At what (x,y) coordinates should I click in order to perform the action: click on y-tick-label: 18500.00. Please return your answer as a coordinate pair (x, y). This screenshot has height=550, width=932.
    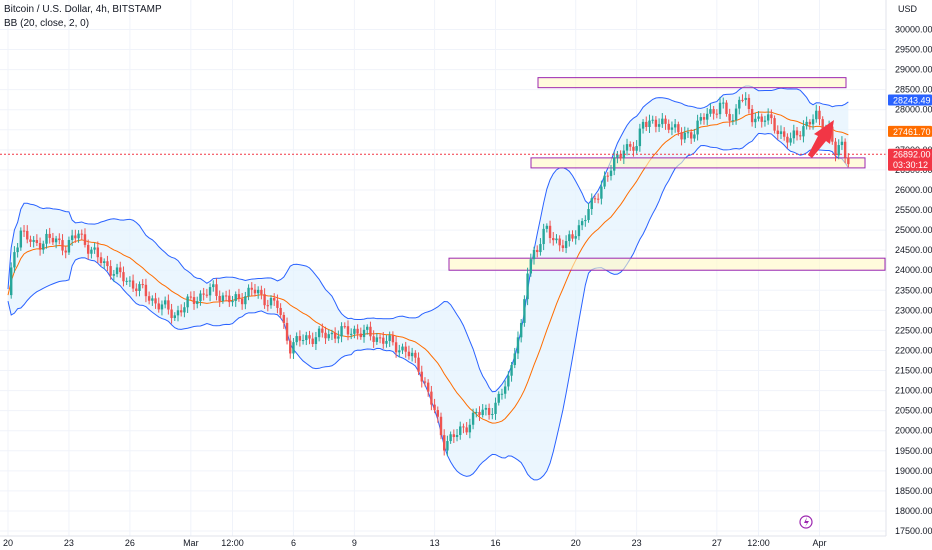
    Looking at the image, I should click on (913, 491).